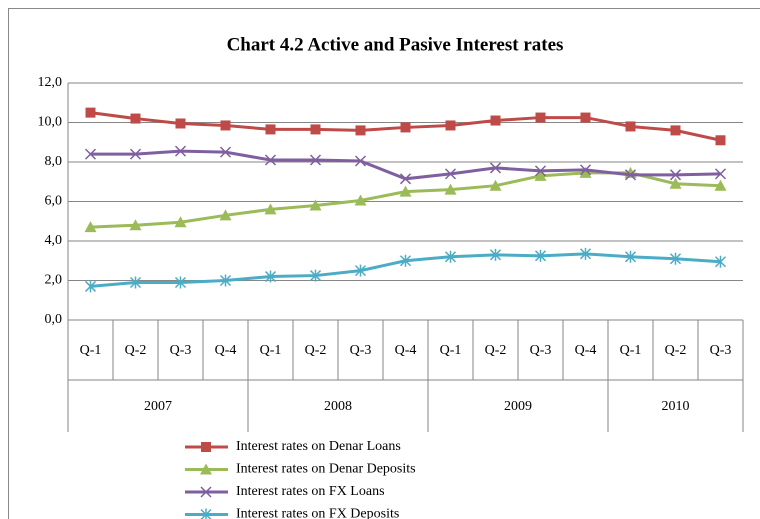 The width and height of the screenshot is (760, 519). I want to click on y-tick-label: 12,0, so click(50, 82).